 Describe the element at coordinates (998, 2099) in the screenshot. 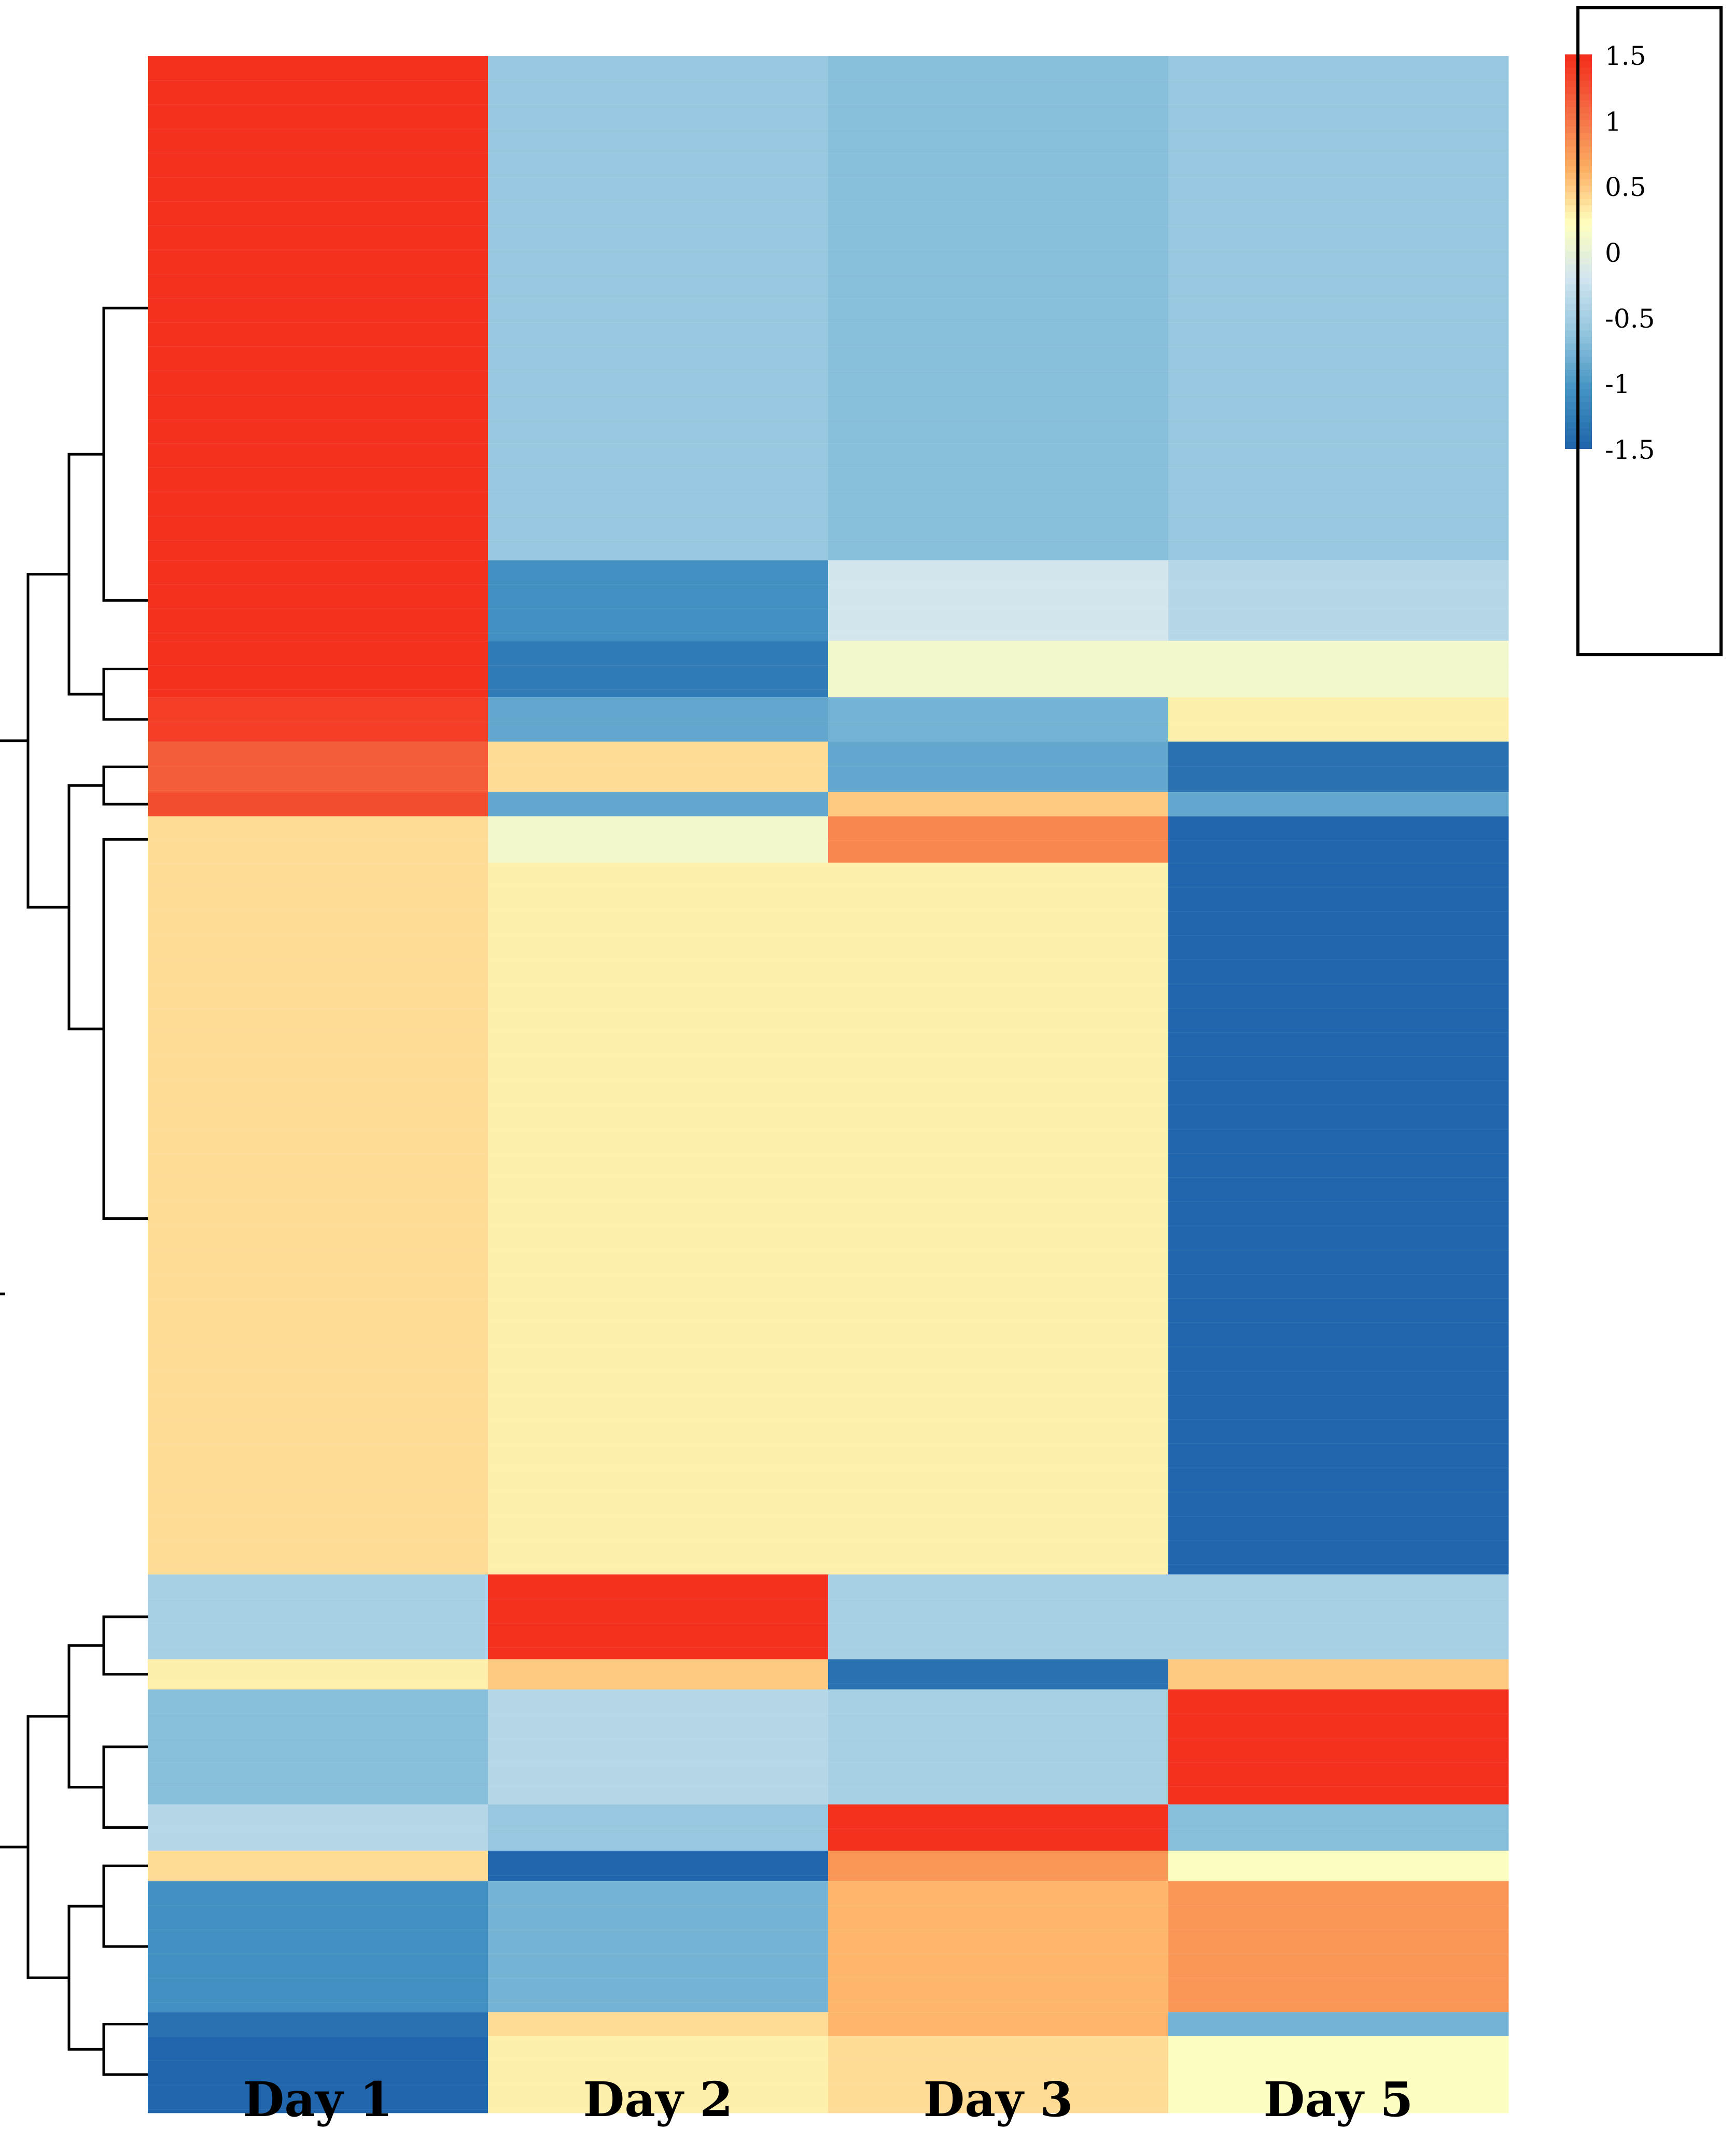

I see `column-label: Day 3` at that location.